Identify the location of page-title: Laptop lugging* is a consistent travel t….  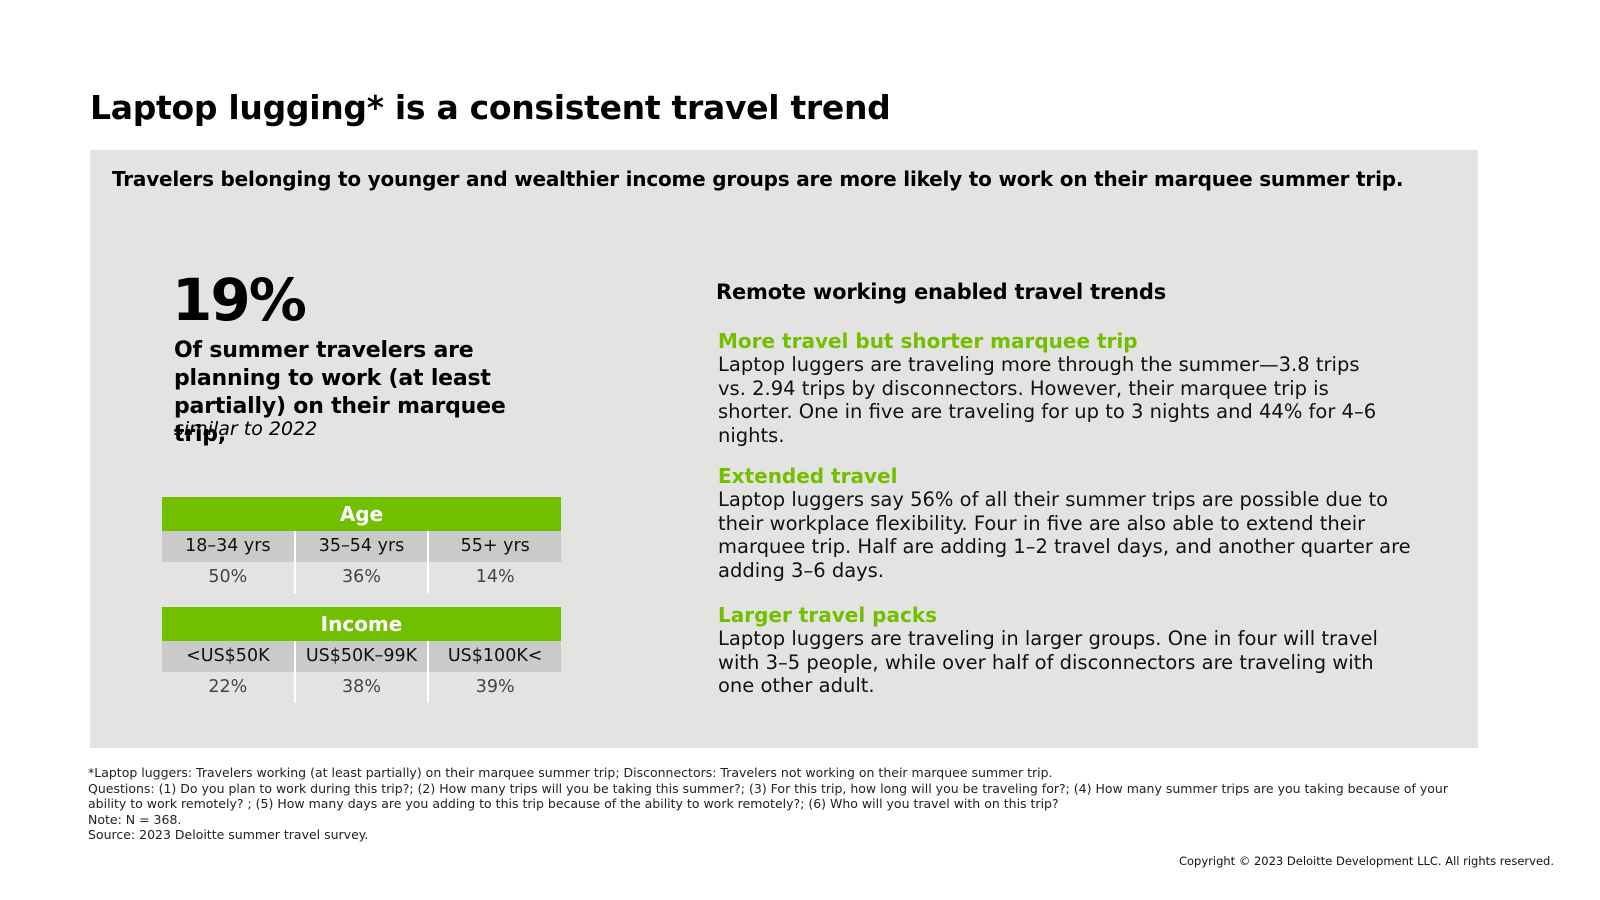
(490, 107).